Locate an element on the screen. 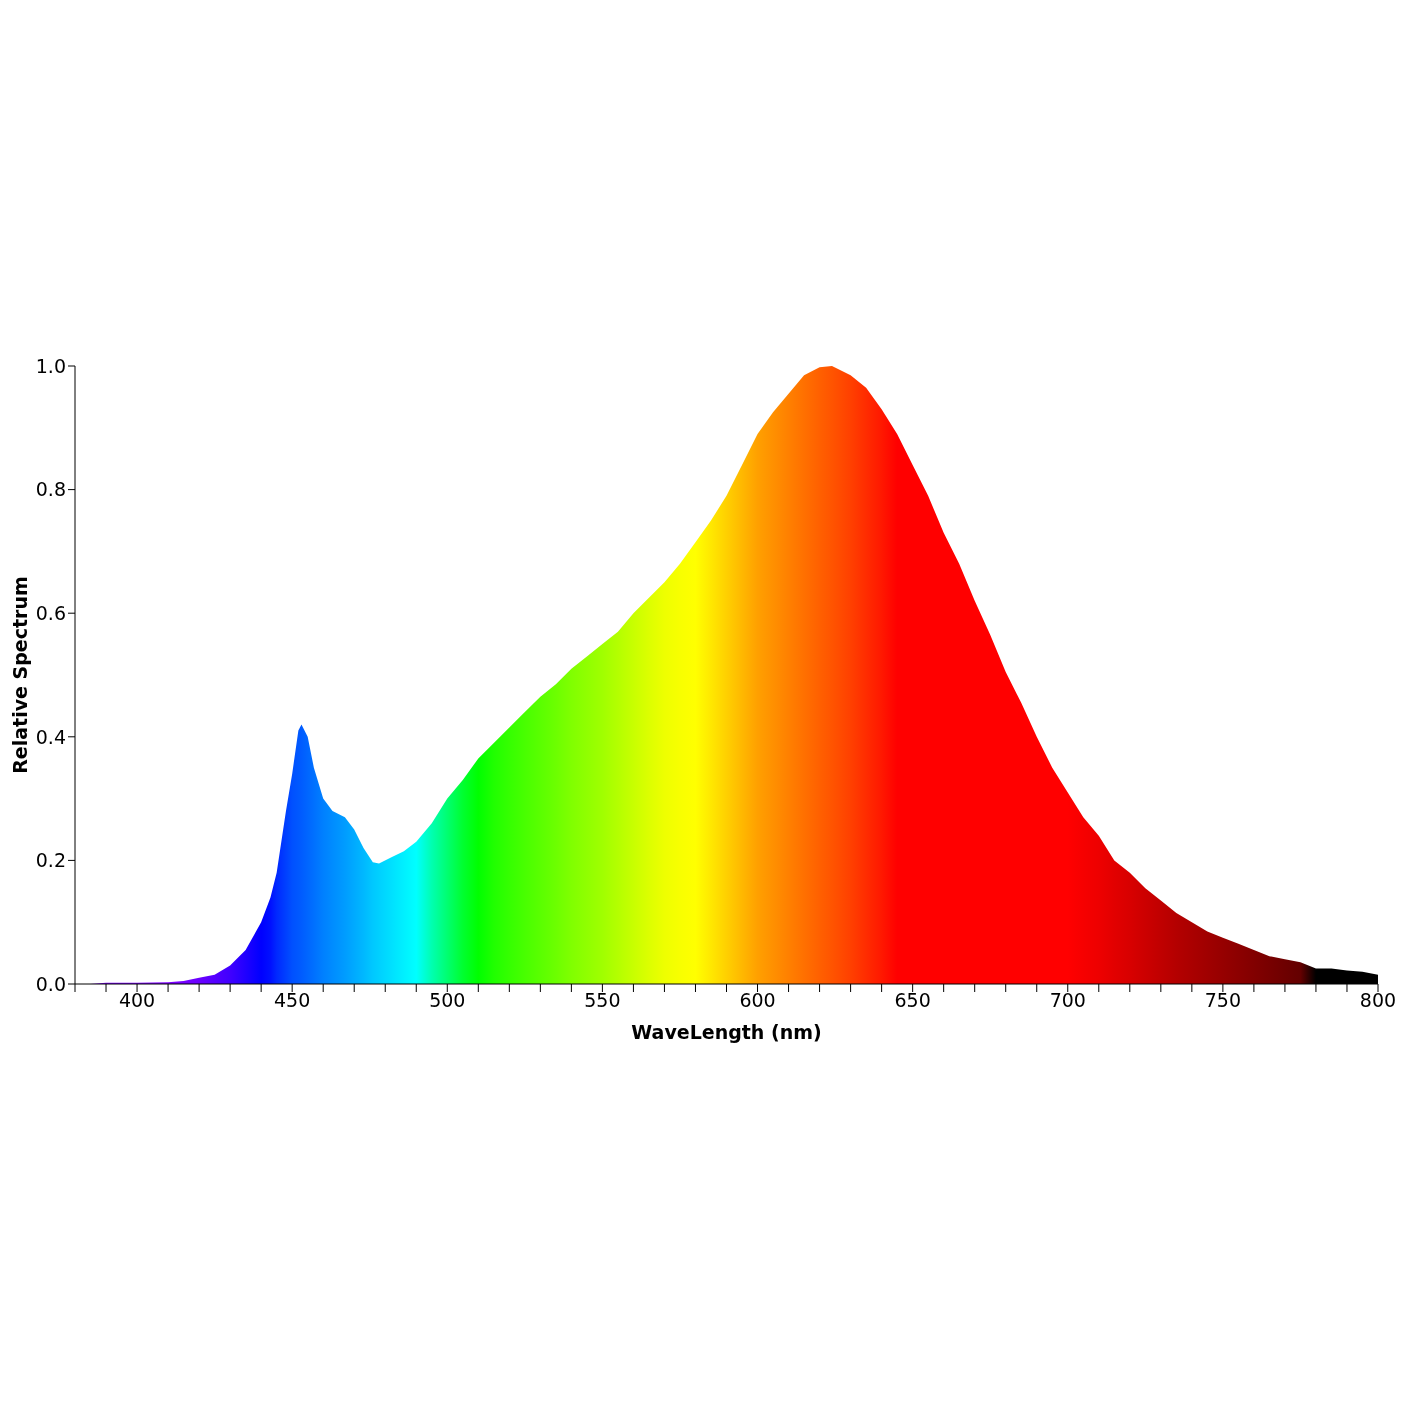 Image resolution: width=1420 pixels, height=1420 pixels. y-axis-title: Relative Spectrum is located at coordinates (19, 675).